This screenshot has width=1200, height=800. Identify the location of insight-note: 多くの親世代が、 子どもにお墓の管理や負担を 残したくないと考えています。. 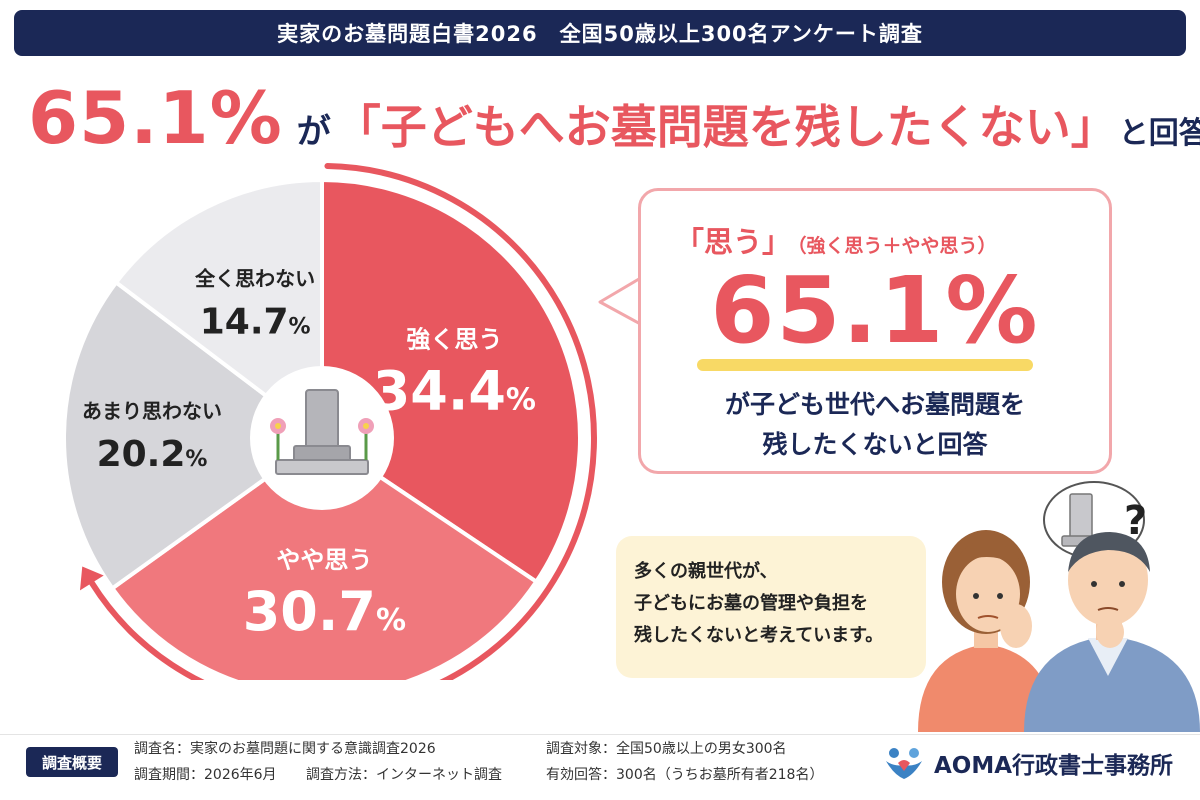
(771, 607).